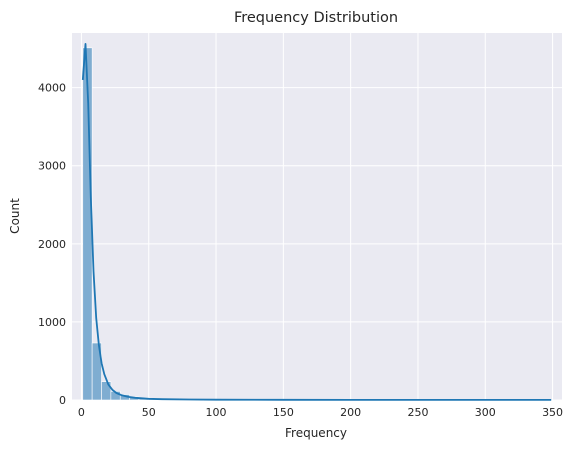 Image resolution: width=574 pixels, height=453 pixels. I want to click on y-tick-label: 4000, so click(52, 88).